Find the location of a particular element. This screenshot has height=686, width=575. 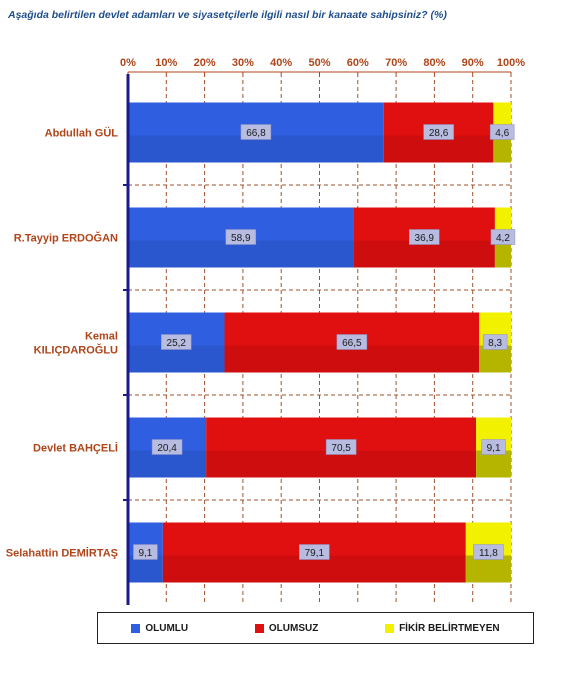

data-label: 8,3 is located at coordinates (495, 343).